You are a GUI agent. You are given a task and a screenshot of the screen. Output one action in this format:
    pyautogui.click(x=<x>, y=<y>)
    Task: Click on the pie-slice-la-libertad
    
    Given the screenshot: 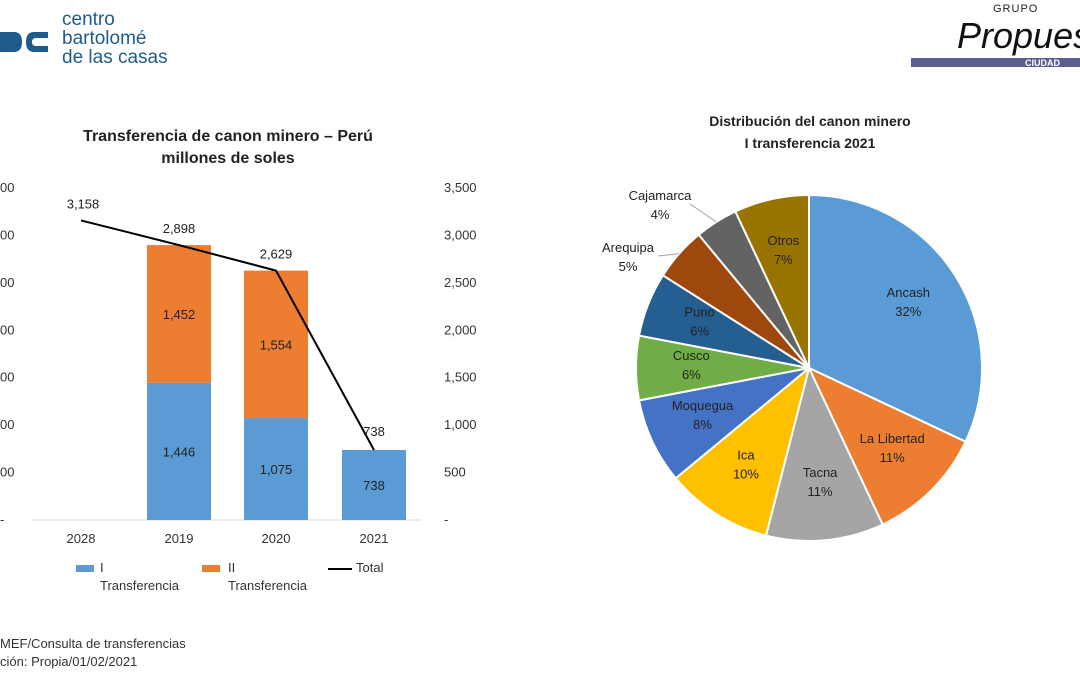 What is the action you would take?
    pyautogui.click(x=886, y=445)
    